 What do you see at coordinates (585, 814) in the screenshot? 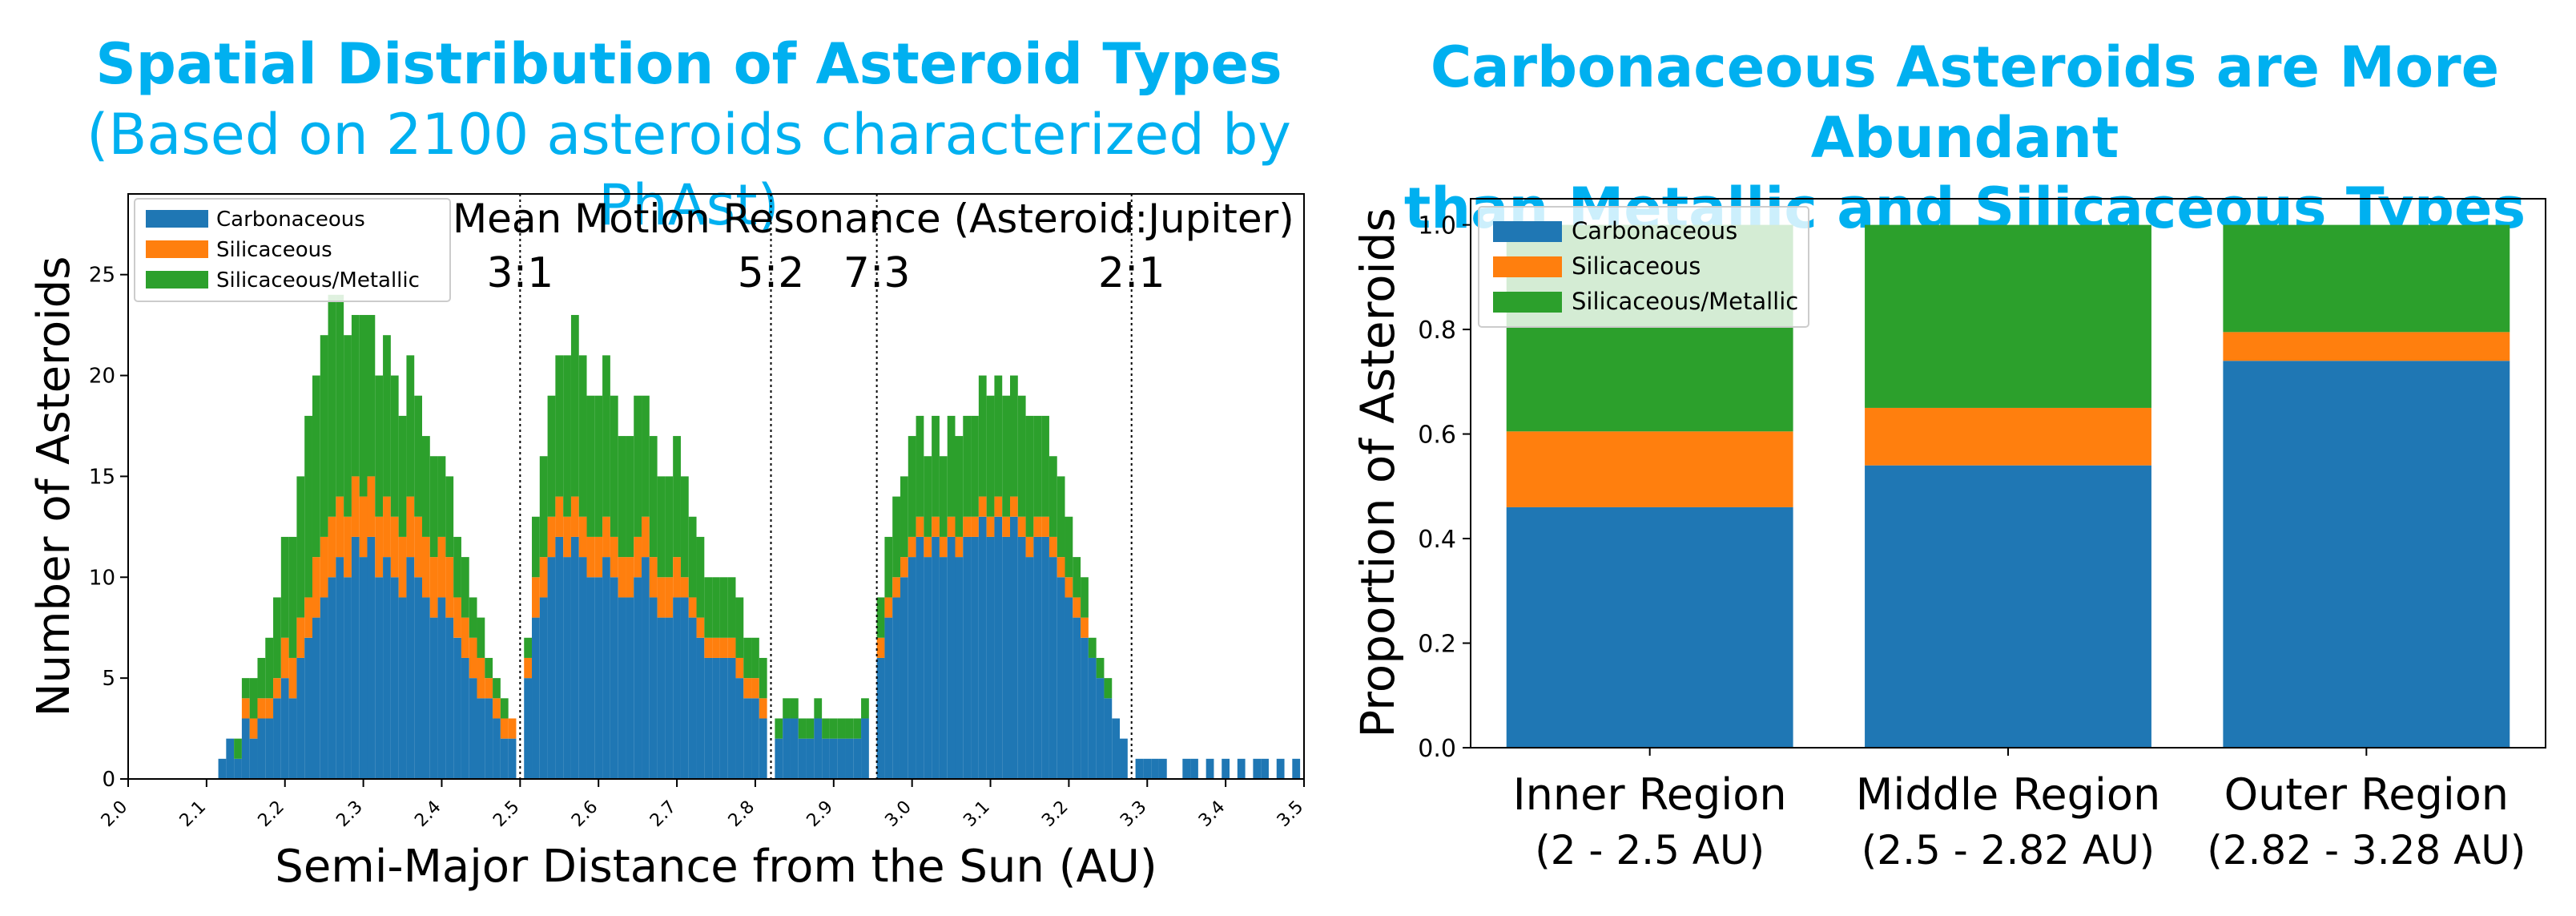
I see `x-tick-label: 2.6` at bounding box center [585, 814].